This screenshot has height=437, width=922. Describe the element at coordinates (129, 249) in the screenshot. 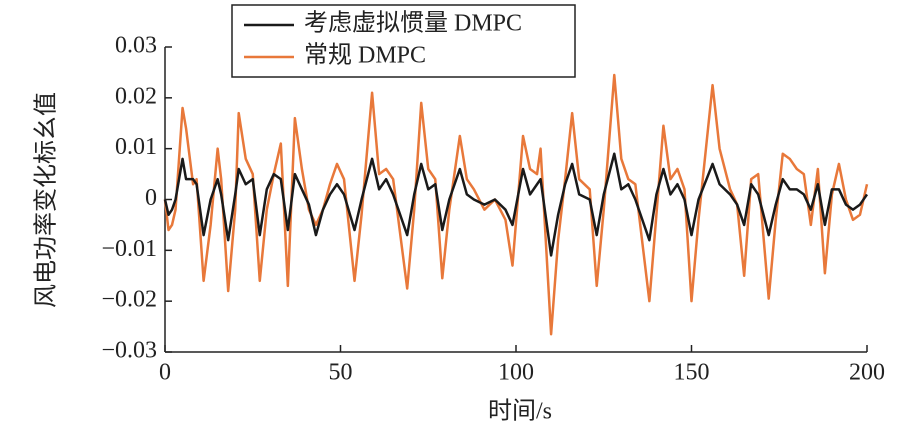

I see `y-tick-label: −0.01` at that location.